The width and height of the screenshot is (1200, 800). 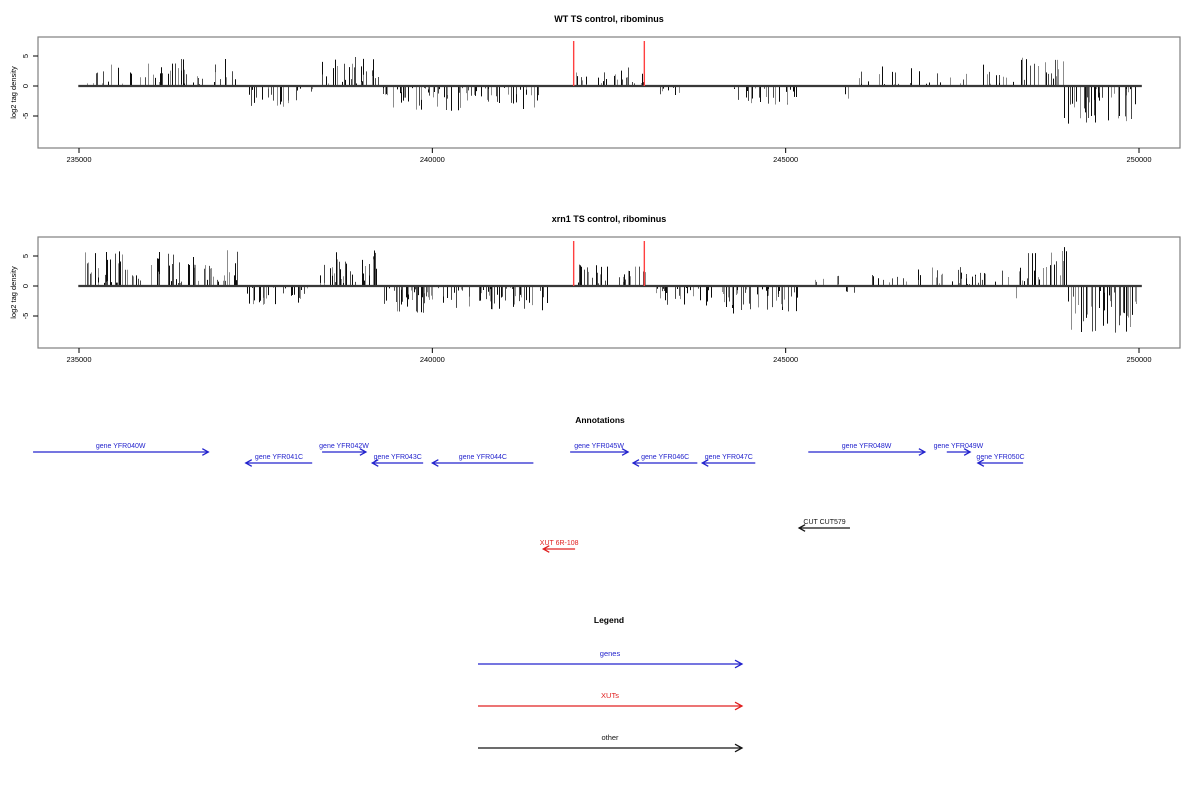 I want to click on gene-annotation: gene YFR050C, so click(x=1000, y=460).